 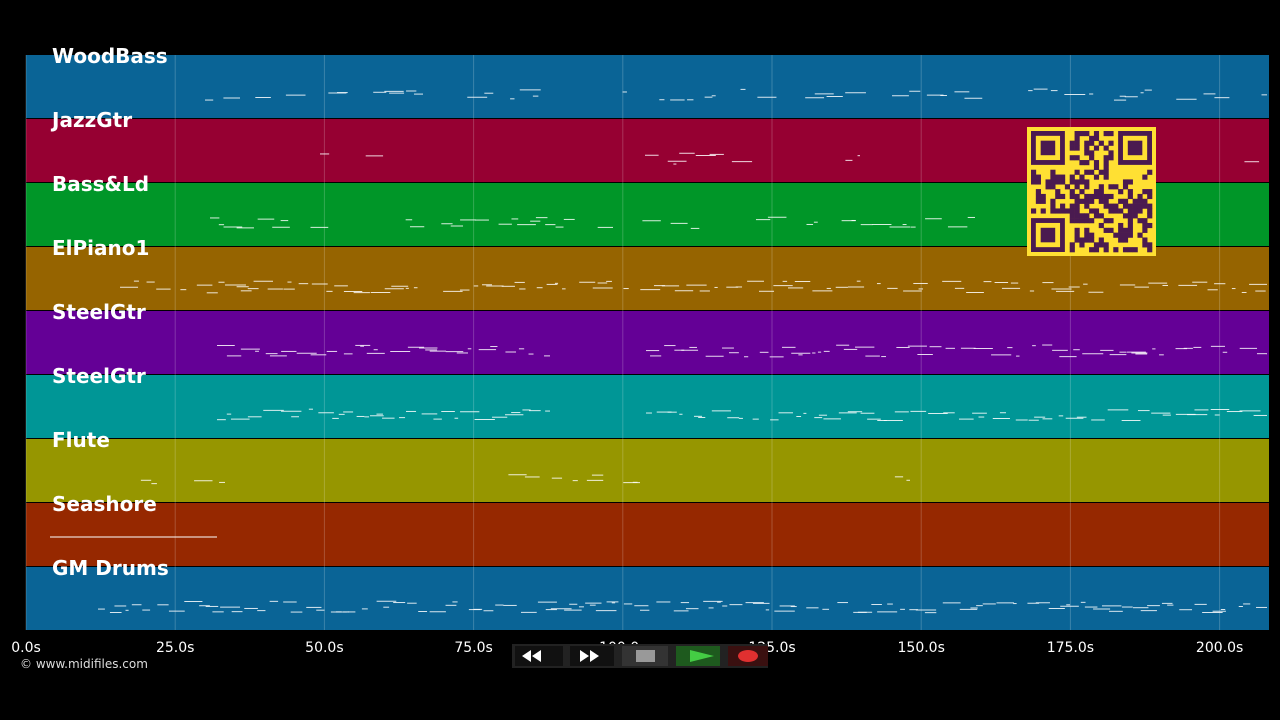 I want to click on forward-button, so click(x=592, y=656).